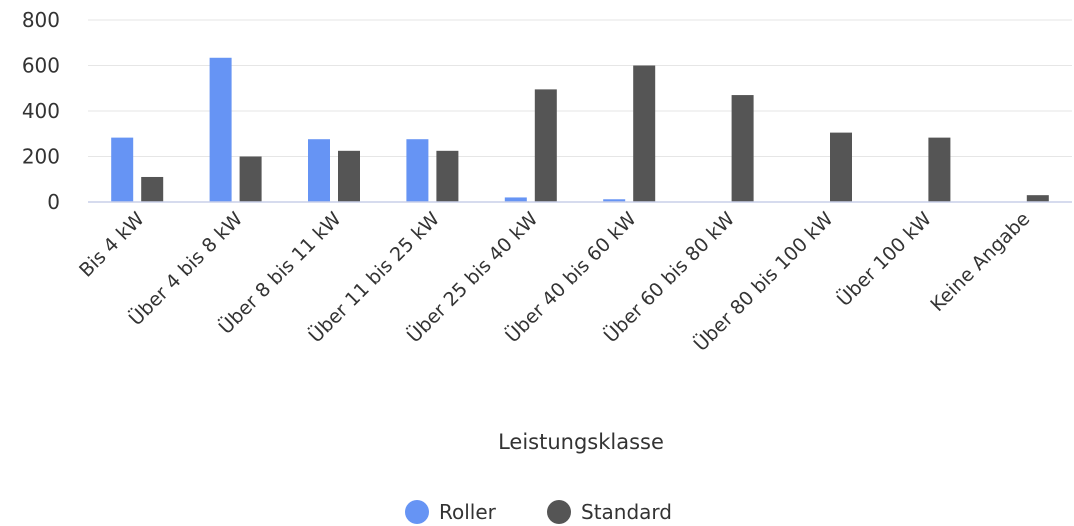  What do you see at coordinates (417, 512) in the screenshot?
I see `legend-swatch-roller` at bounding box center [417, 512].